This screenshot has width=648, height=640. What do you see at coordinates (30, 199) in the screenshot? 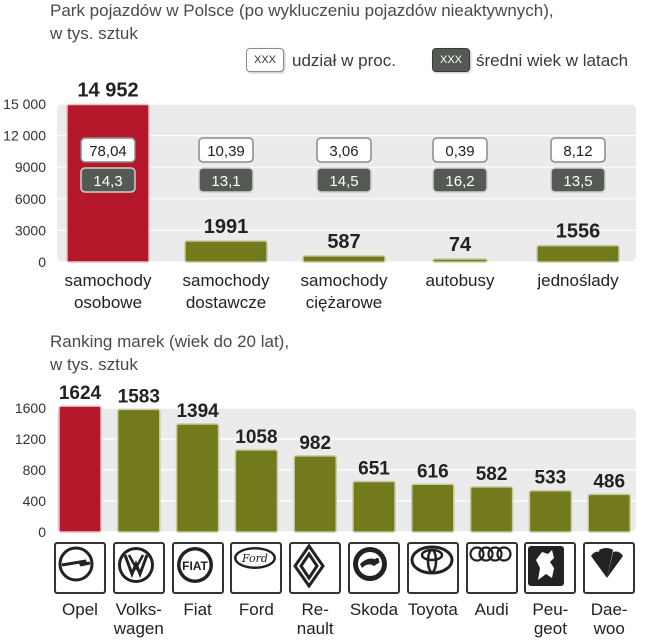
I see `chart1-ytick-label: 6000` at bounding box center [30, 199].